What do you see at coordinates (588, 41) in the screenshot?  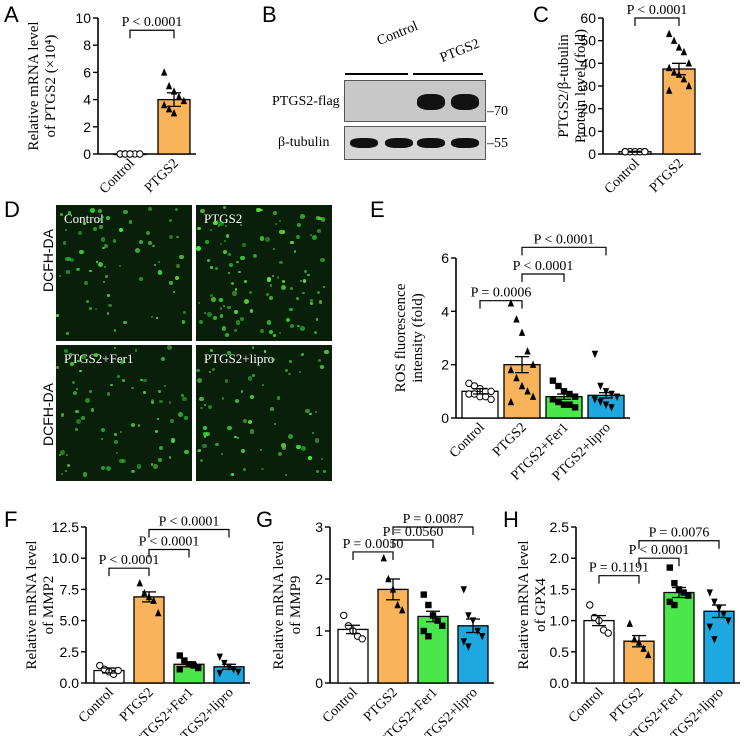 I see `y-tick-label: 50` at bounding box center [588, 41].